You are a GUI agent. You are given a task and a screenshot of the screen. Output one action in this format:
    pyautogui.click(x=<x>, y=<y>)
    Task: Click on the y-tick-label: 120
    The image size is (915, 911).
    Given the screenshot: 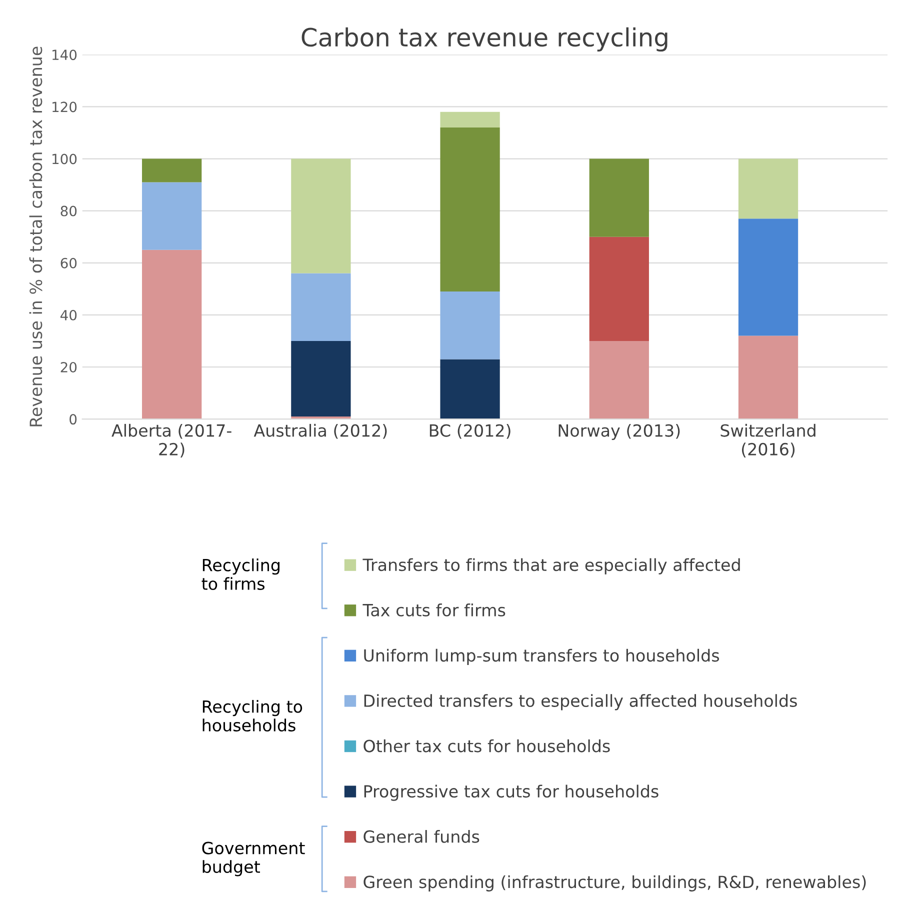 What is the action you would take?
    pyautogui.click(x=64, y=107)
    